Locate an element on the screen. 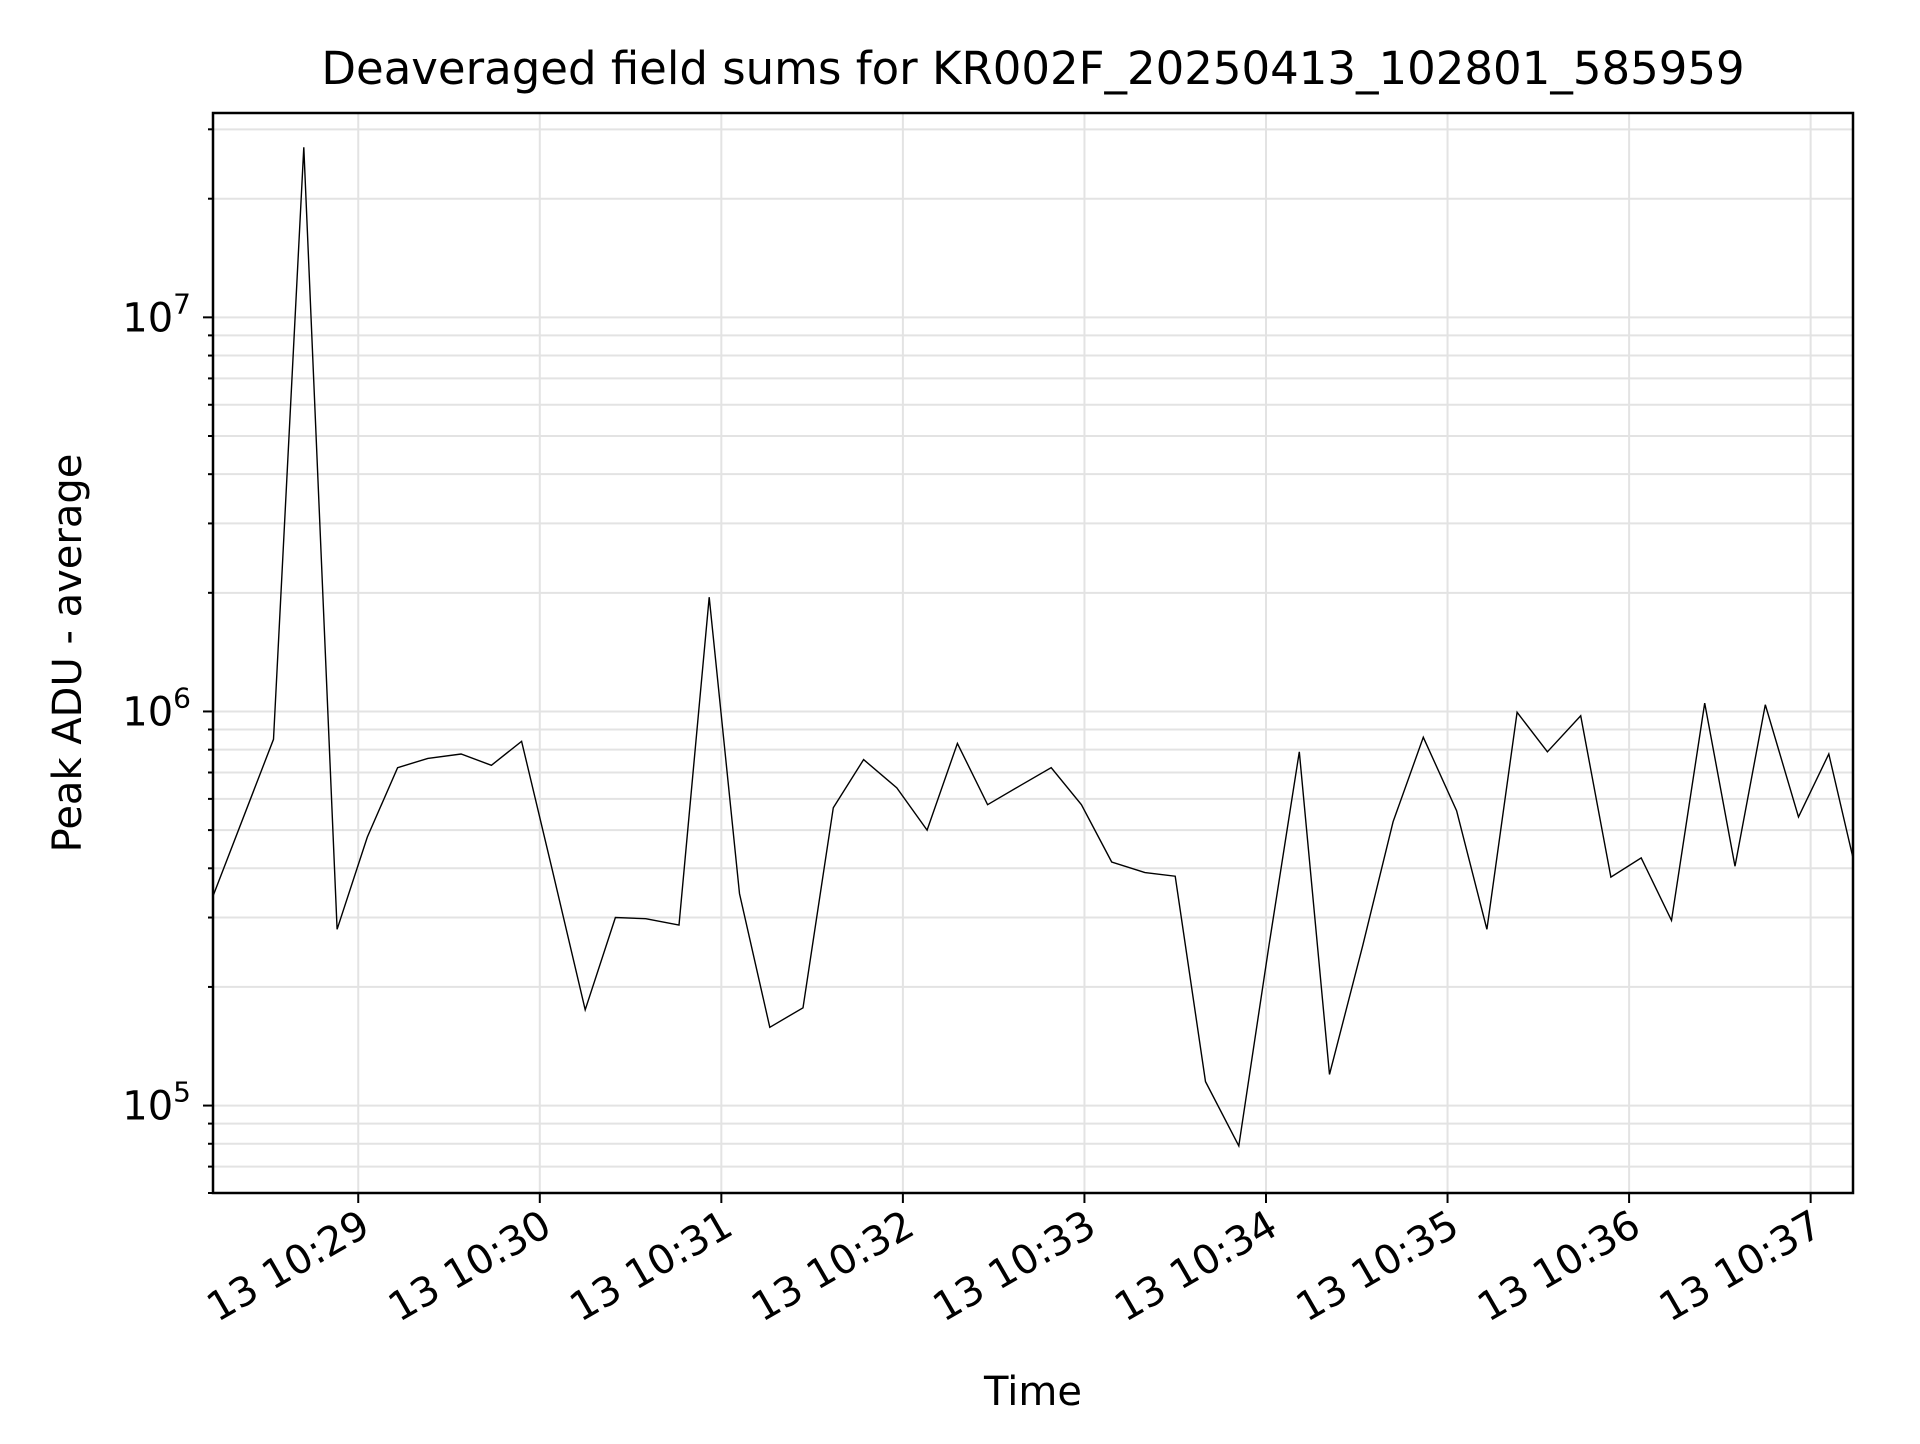  y-tick-label: 10⁷ is located at coordinates (156, 314).